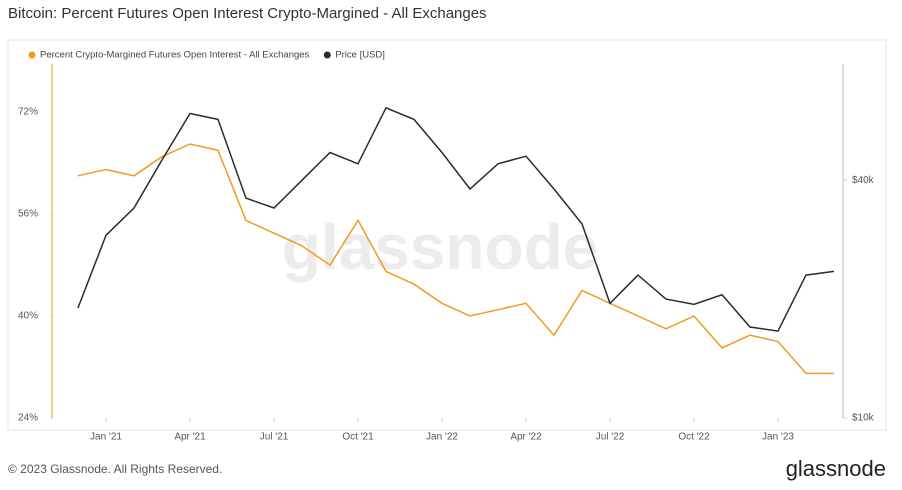 The width and height of the screenshot is (902, 490). Describe the element at coordinates (28, 112) in the screenshot. I see `y-tick-label: 72%` at that location.